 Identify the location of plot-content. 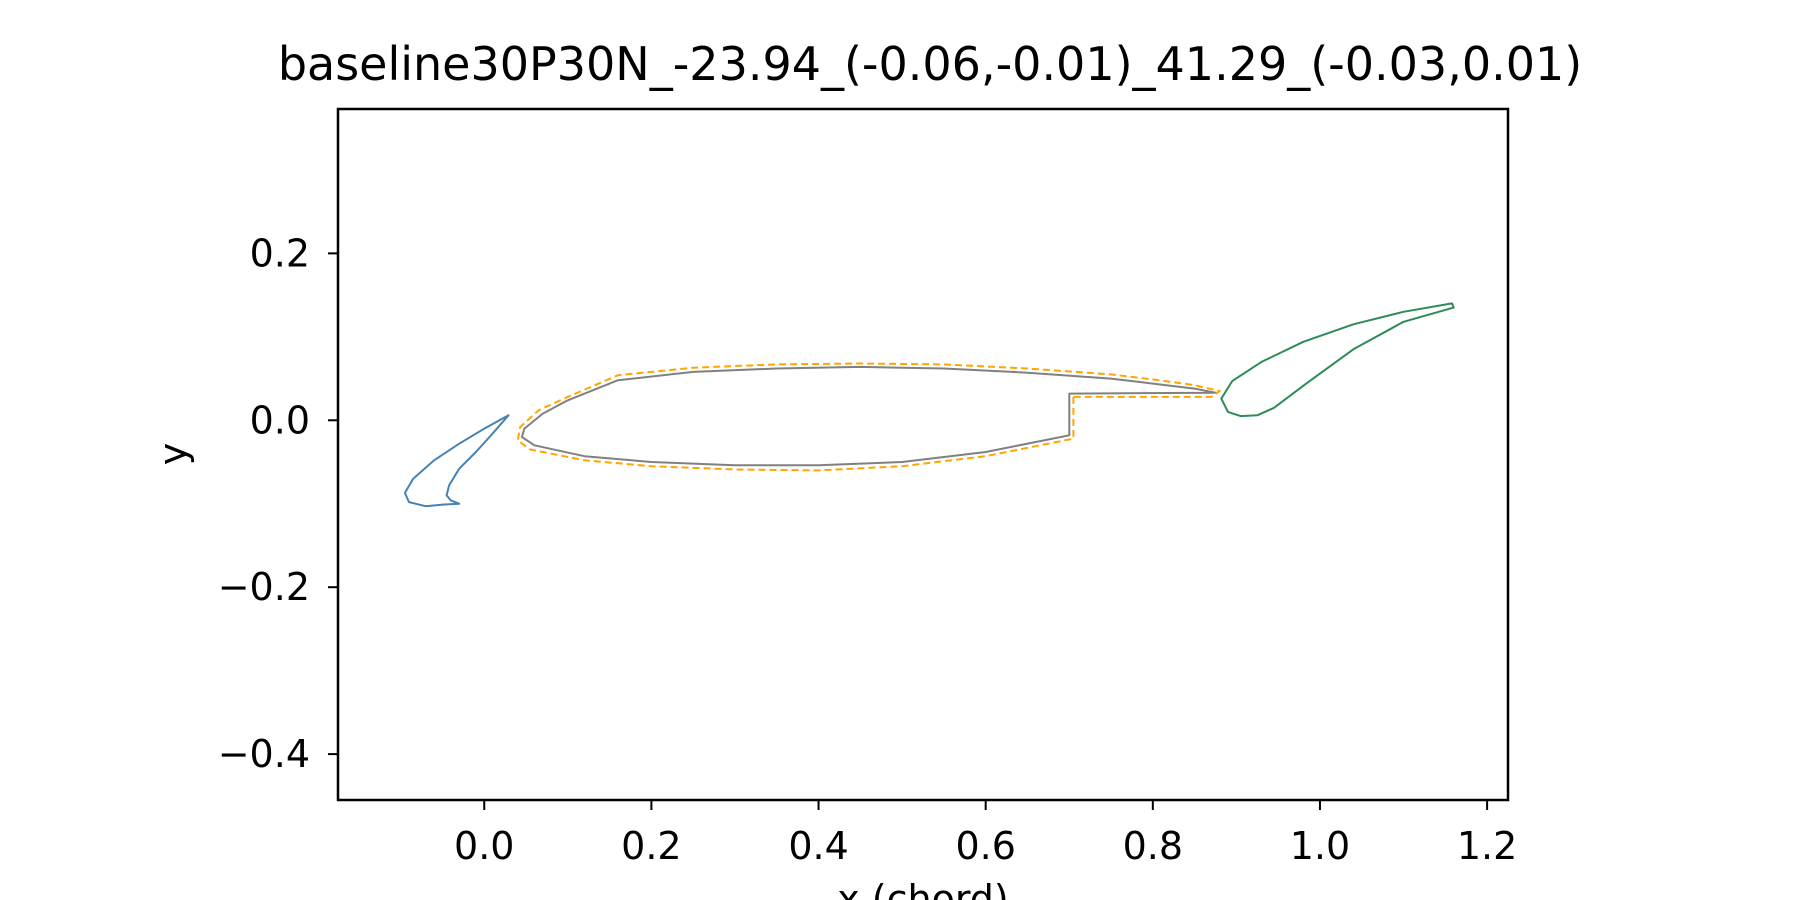
(929, 405).